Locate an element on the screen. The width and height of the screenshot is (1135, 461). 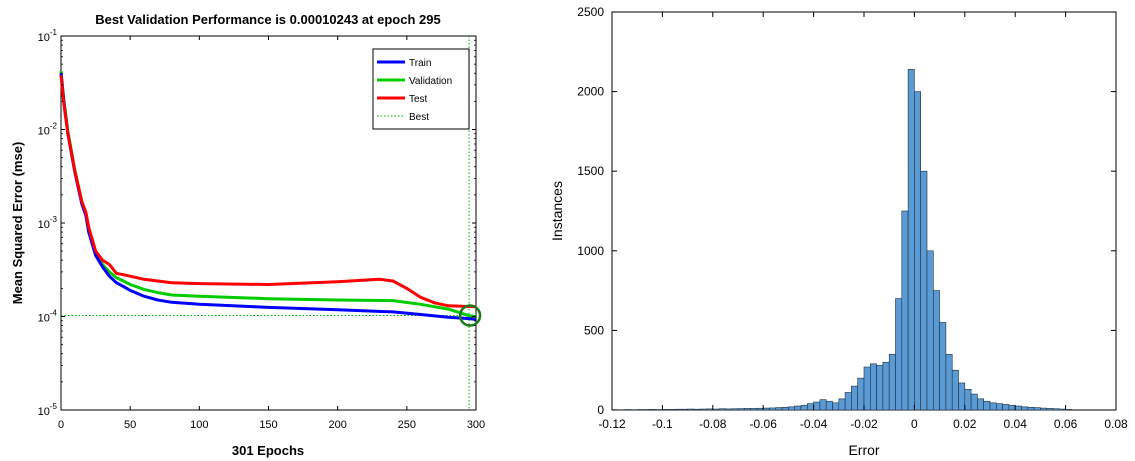
performance-x-axis-label: 301 Epochs is located at coordinates (268, 450).